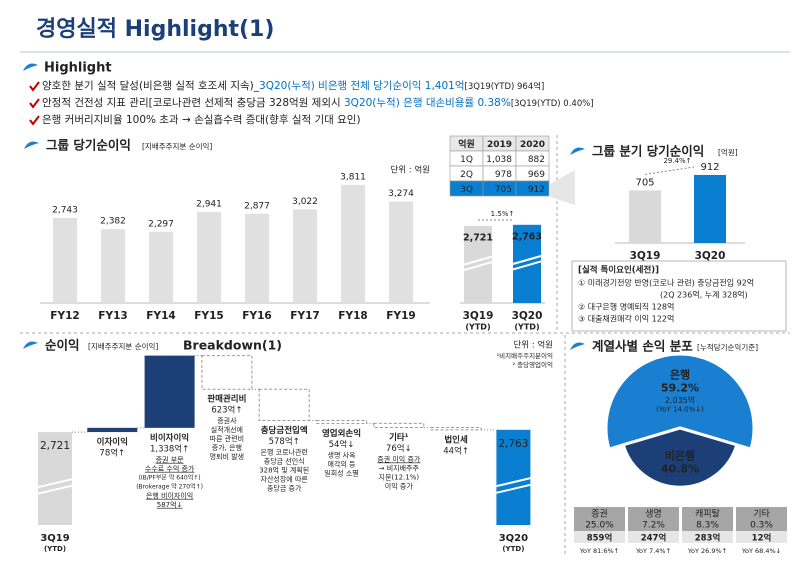  I want to click on subsidiary-name: 캐피탈, so click(707, 514).